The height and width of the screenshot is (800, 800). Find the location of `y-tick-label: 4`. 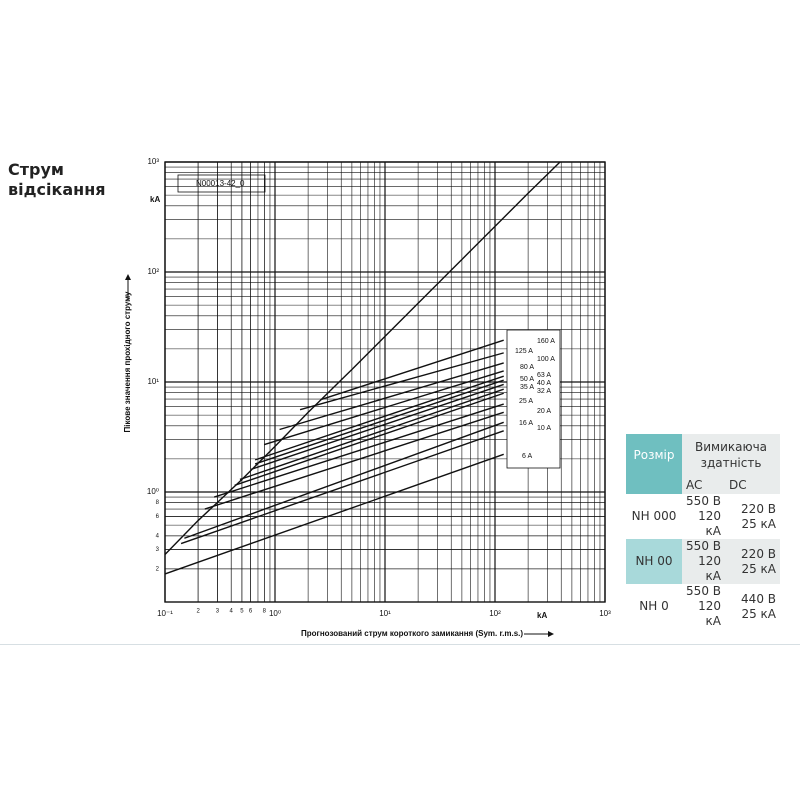

y-tick-label: 4 is located at coordinates (158, 536).